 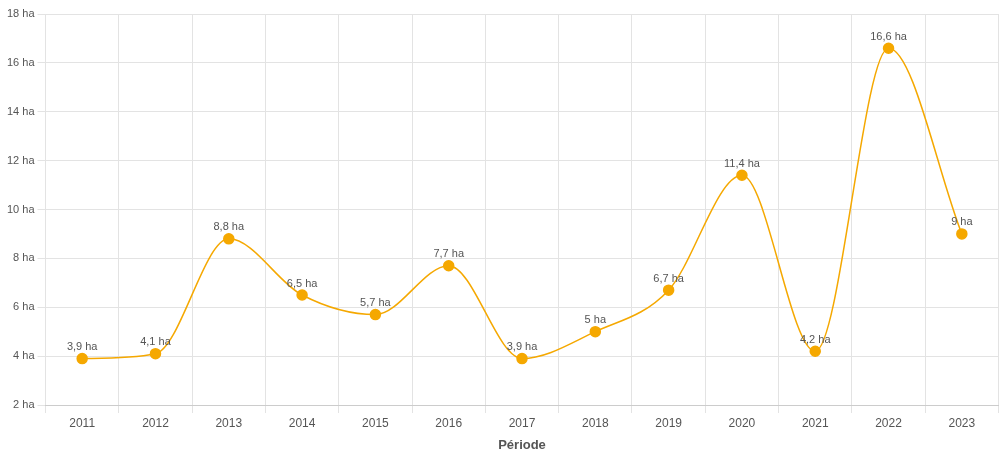 What do you see at coordinates (889, 422) in the screenshot?
I see `x-tick-label: 2022` at bounding box center [889, 422].